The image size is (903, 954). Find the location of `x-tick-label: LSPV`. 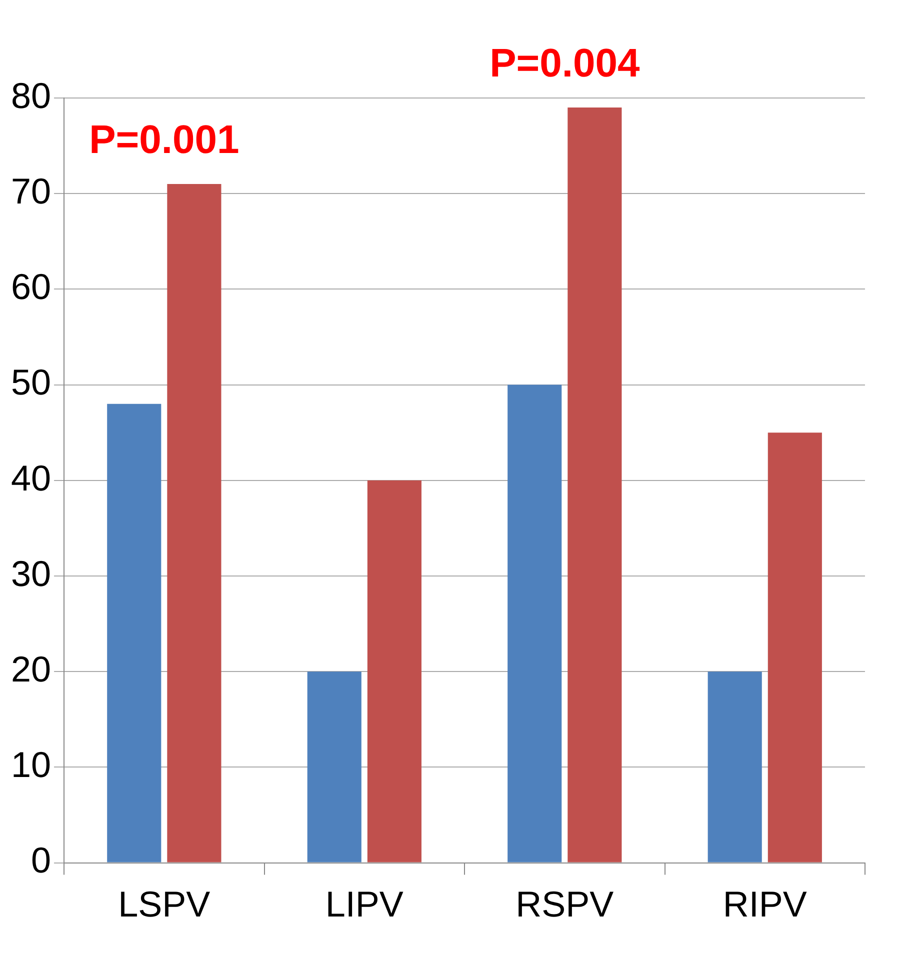

x-tick-label: LSPV is located at coordinates (164, 903).